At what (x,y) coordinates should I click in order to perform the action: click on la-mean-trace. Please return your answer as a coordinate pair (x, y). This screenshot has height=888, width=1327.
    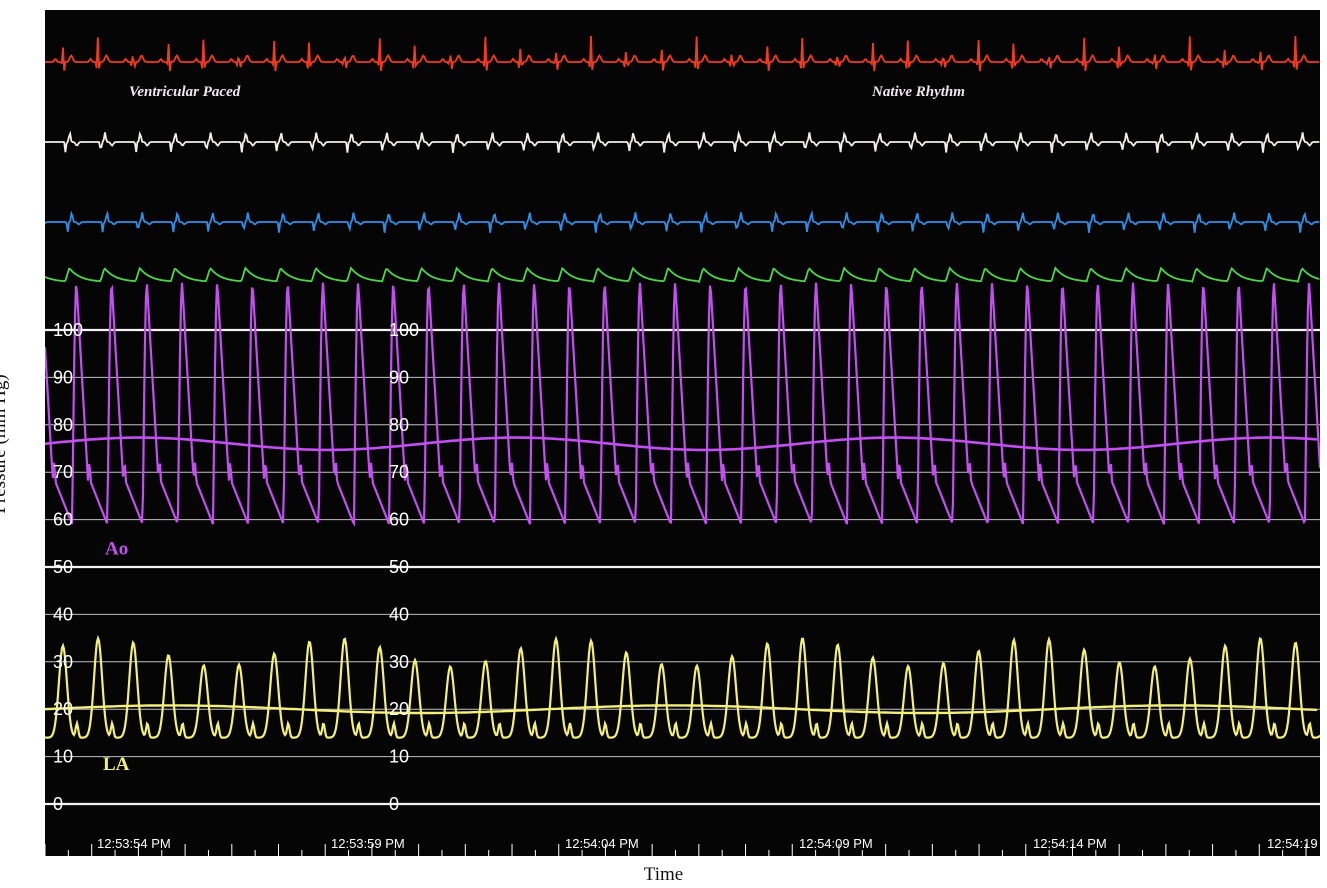
    Looking at the image, I should click on (681, 709).